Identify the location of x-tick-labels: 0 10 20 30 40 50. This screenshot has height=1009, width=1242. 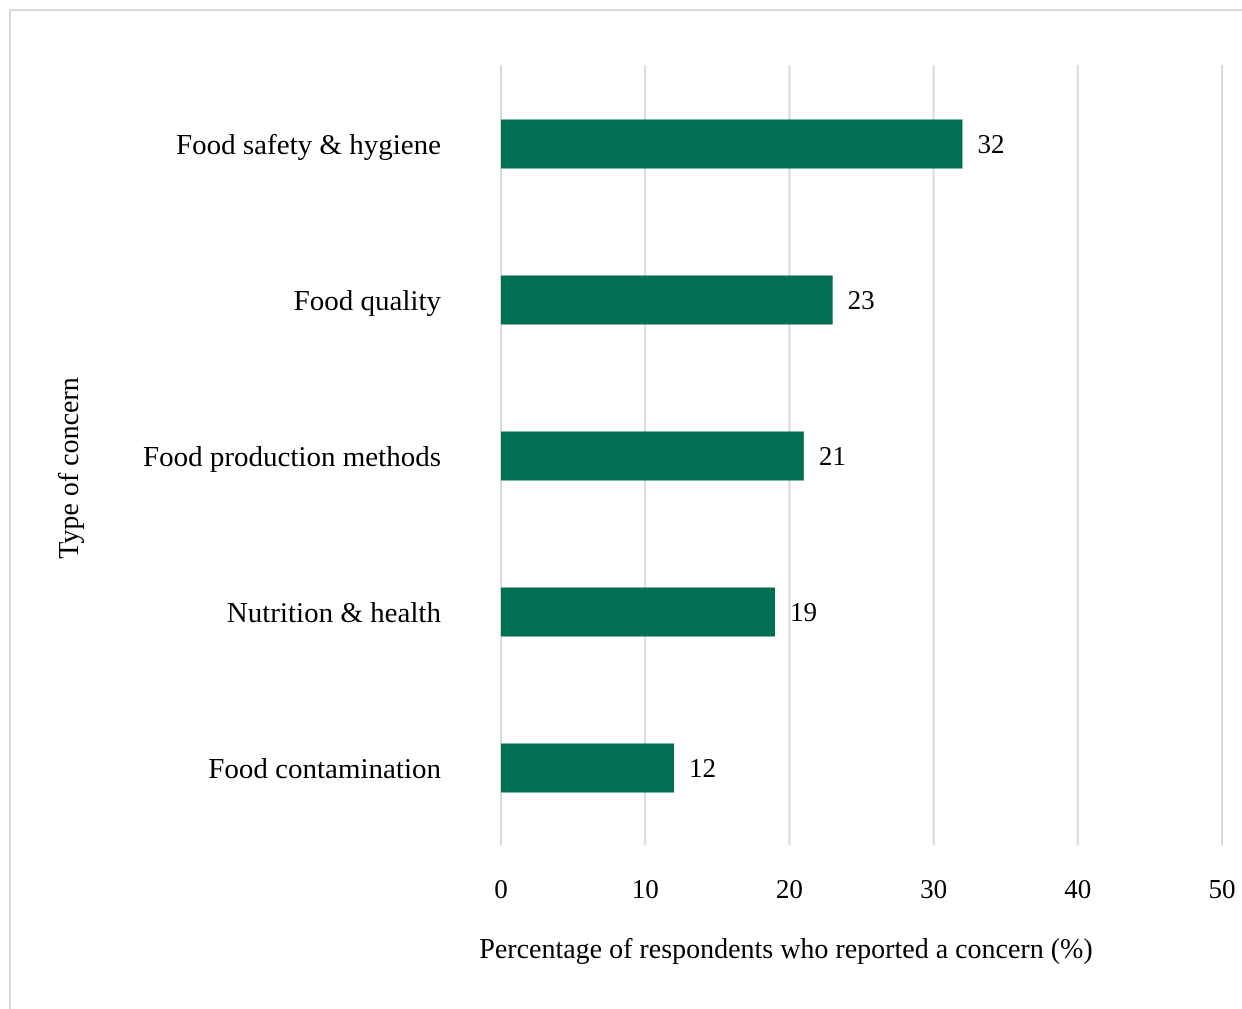
(864, 889).